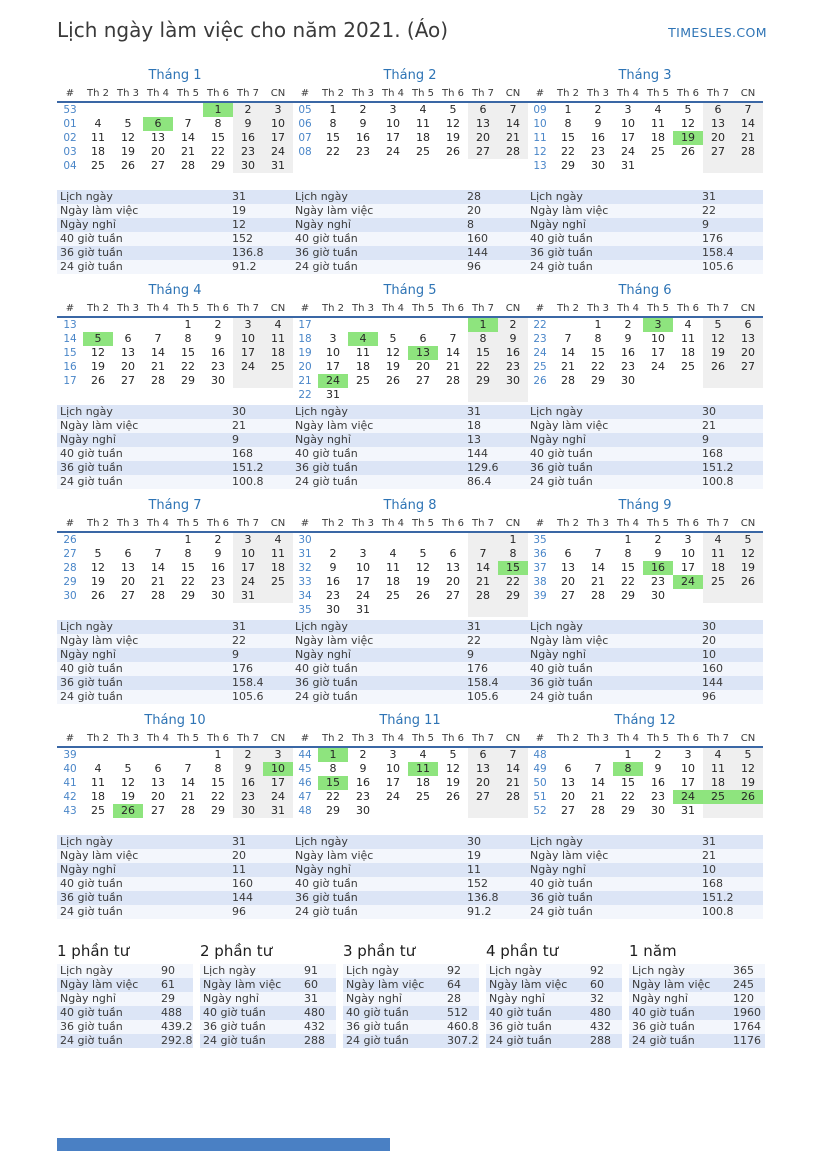 The height and width of the screenshot is (1169, 827). I want to click on stat-value: 460.8, so click(463, 1026).